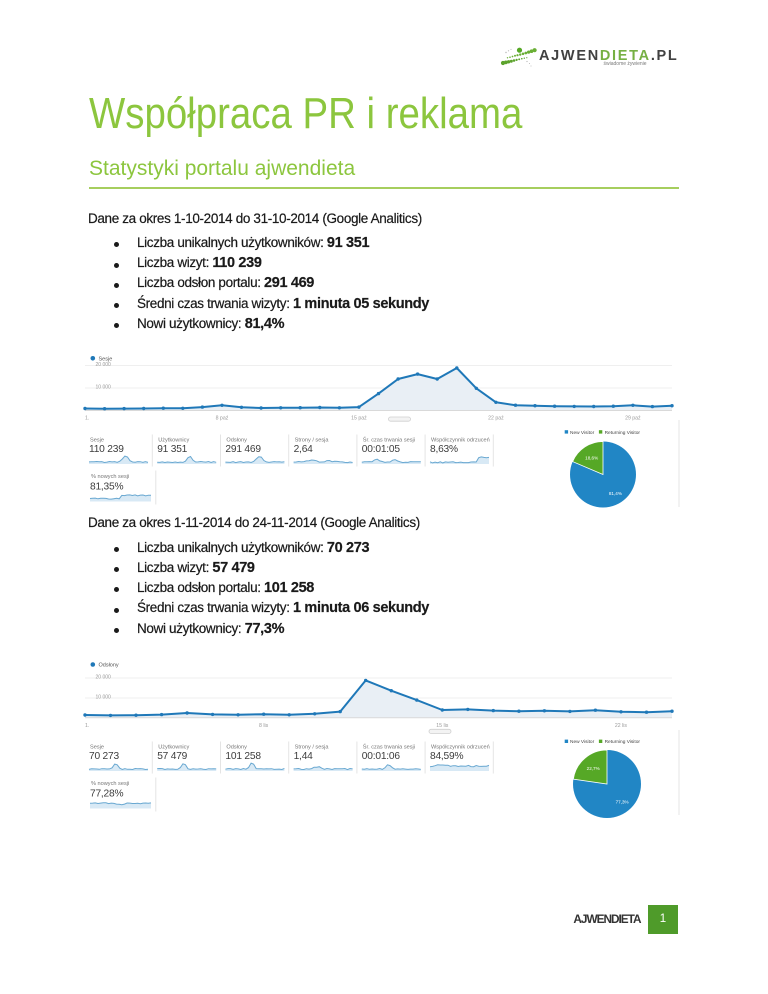 Image resolution: width=768 pixels, height=994 pixels. I want to click on svg-text: 70 273, so click(104, 756).